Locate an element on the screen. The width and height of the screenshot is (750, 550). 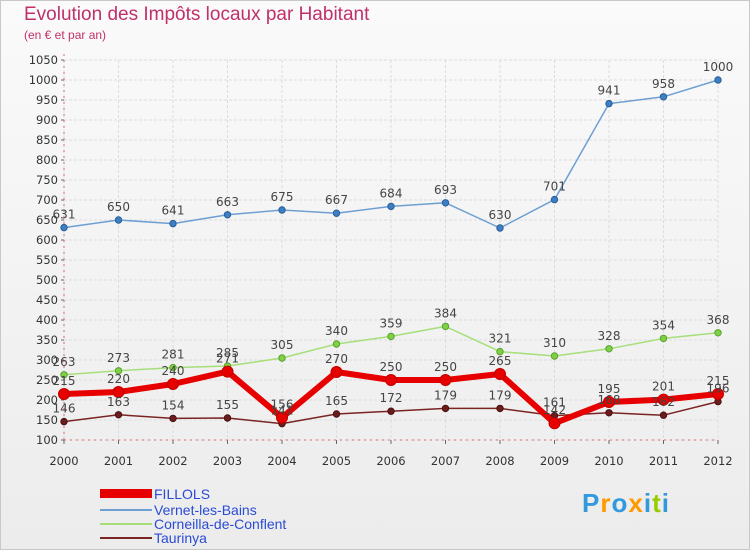
data-label-fillols: 220 is located at coordinates (118, 379).